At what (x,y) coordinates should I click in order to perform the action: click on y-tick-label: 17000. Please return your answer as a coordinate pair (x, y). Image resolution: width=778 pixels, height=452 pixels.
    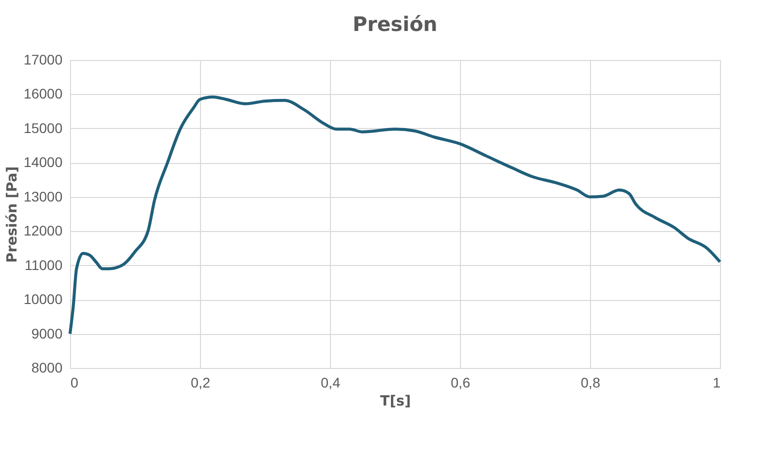
    Looking at the image, I should click on (43, 60).